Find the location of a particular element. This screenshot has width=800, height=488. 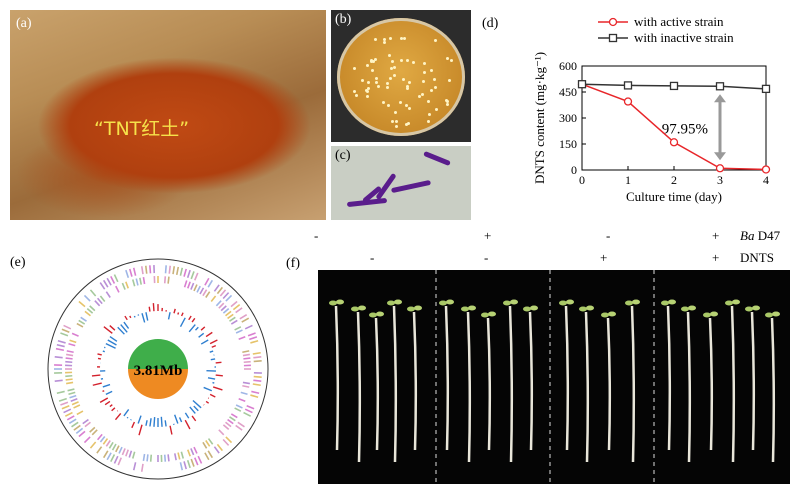

data-point-active is located at coordinates (766, 169).